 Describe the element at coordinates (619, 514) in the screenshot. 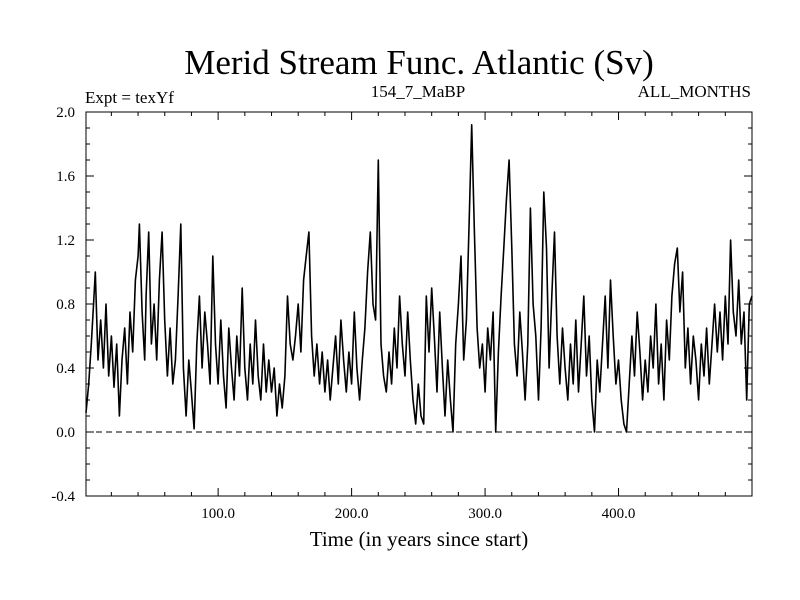

I see `x-tick-label: 400.0` at that location.